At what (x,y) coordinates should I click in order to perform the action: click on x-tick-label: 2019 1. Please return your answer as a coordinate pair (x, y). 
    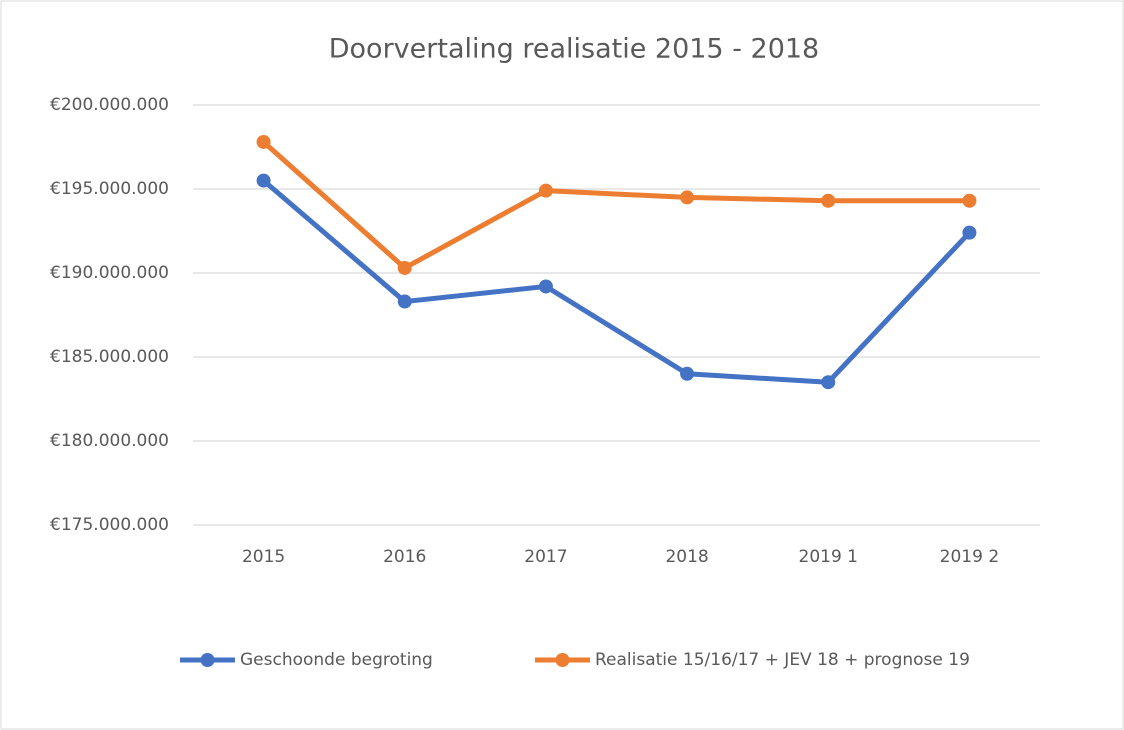
    Looking at the image, I should click on (828, 557).